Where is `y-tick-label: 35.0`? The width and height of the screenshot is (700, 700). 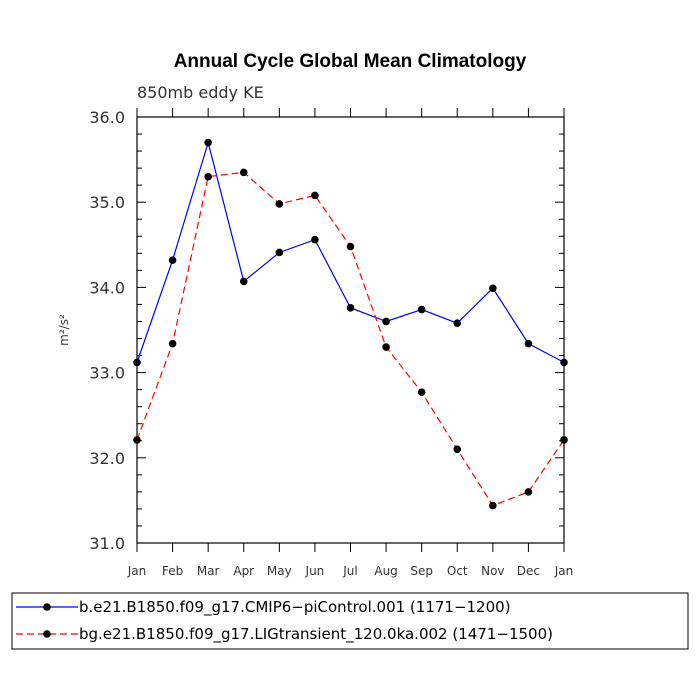
y-tick-label: 35.0 is located at coordinates (107, 202).